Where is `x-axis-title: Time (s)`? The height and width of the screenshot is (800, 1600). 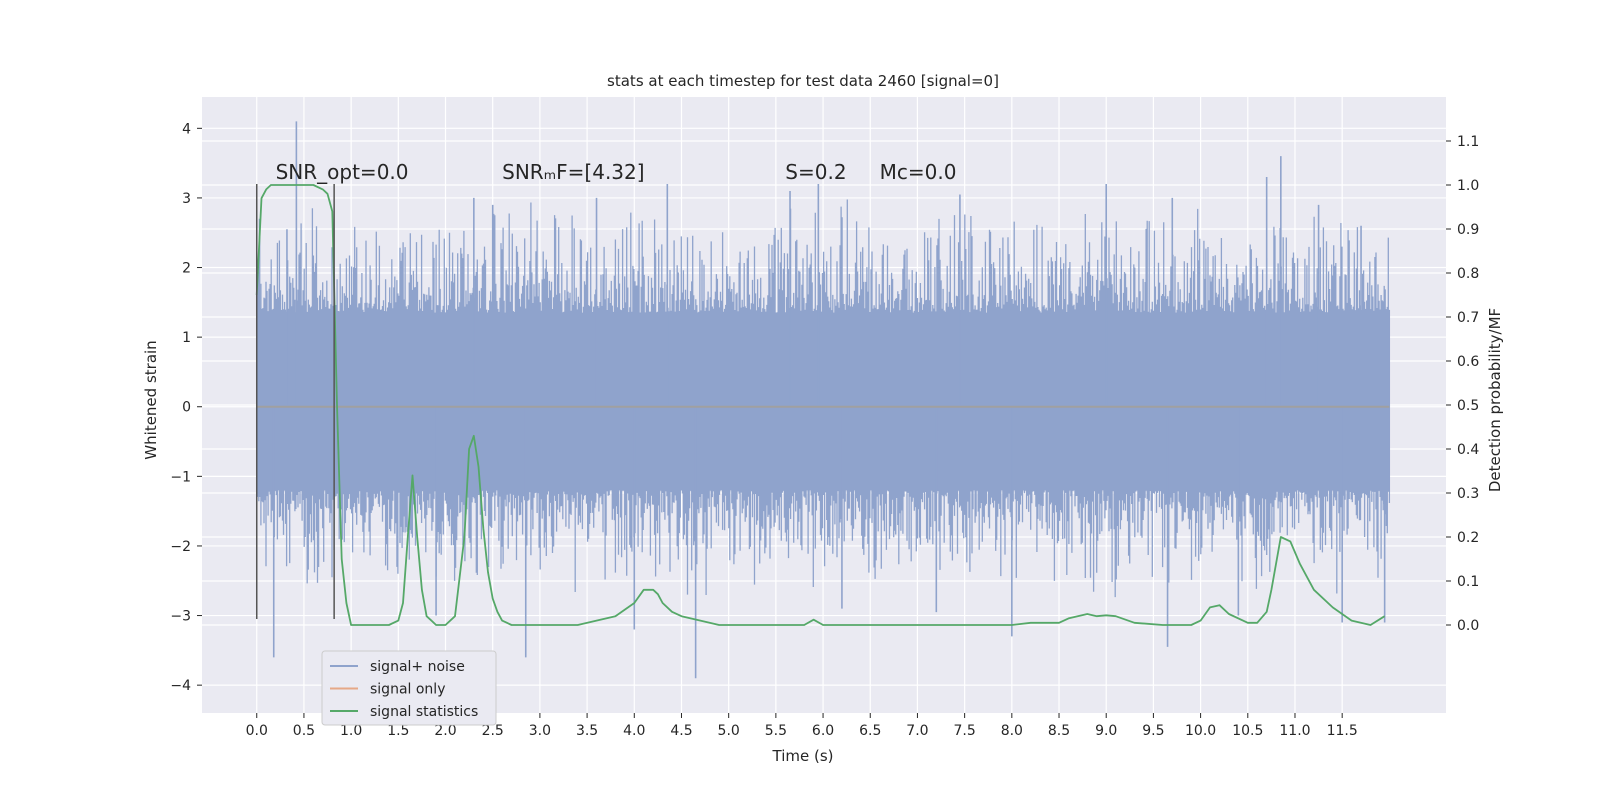
x-axis-title: Time (s) is located at coordinates (803, 756).